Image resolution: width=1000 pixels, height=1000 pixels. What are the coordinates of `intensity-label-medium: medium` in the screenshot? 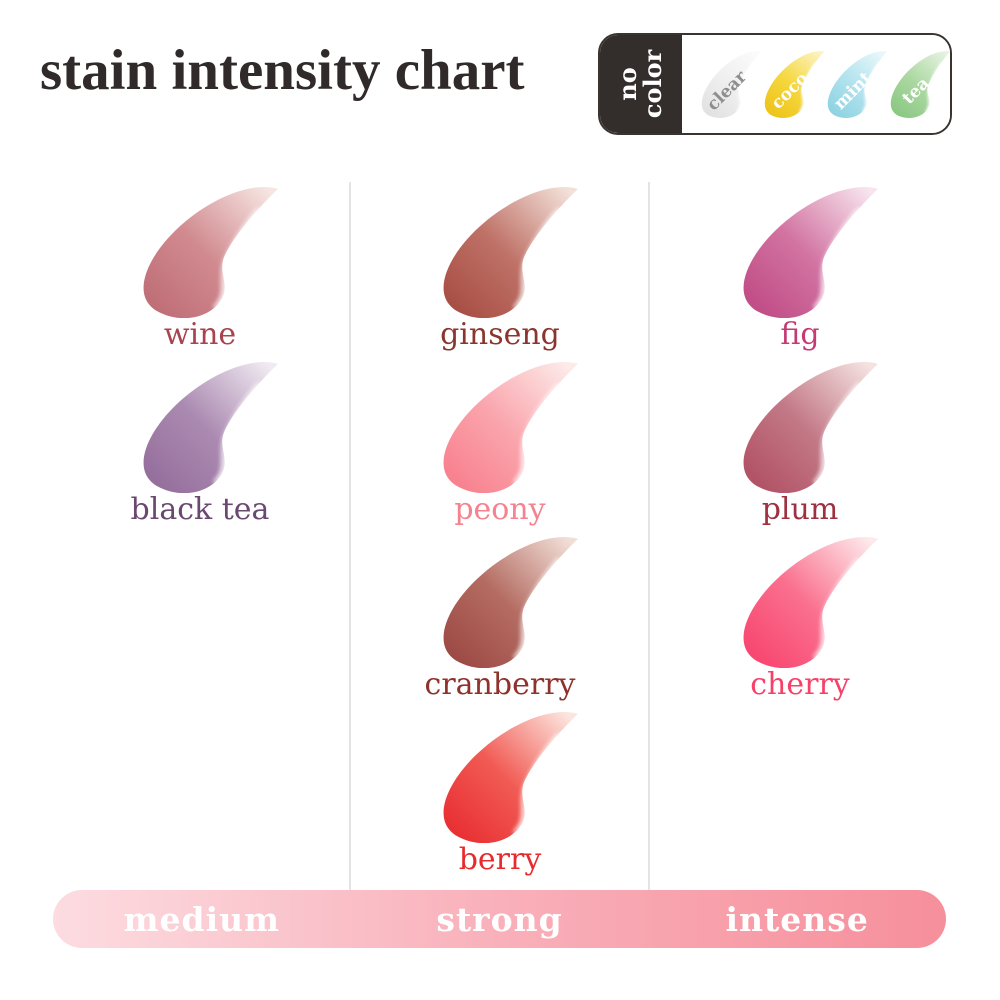 It's located at (202, 919).